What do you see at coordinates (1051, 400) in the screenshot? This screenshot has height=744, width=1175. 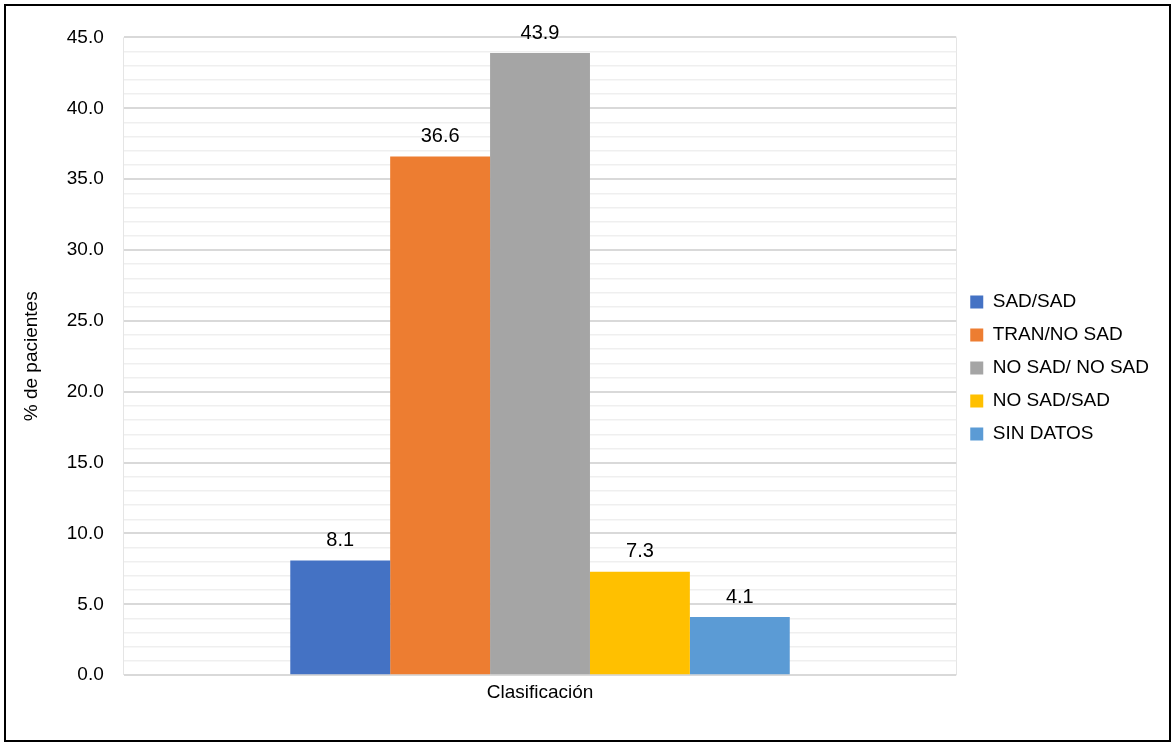 I see `legend-label: NO SAD/SAD` at bounding box center [1051, 400].